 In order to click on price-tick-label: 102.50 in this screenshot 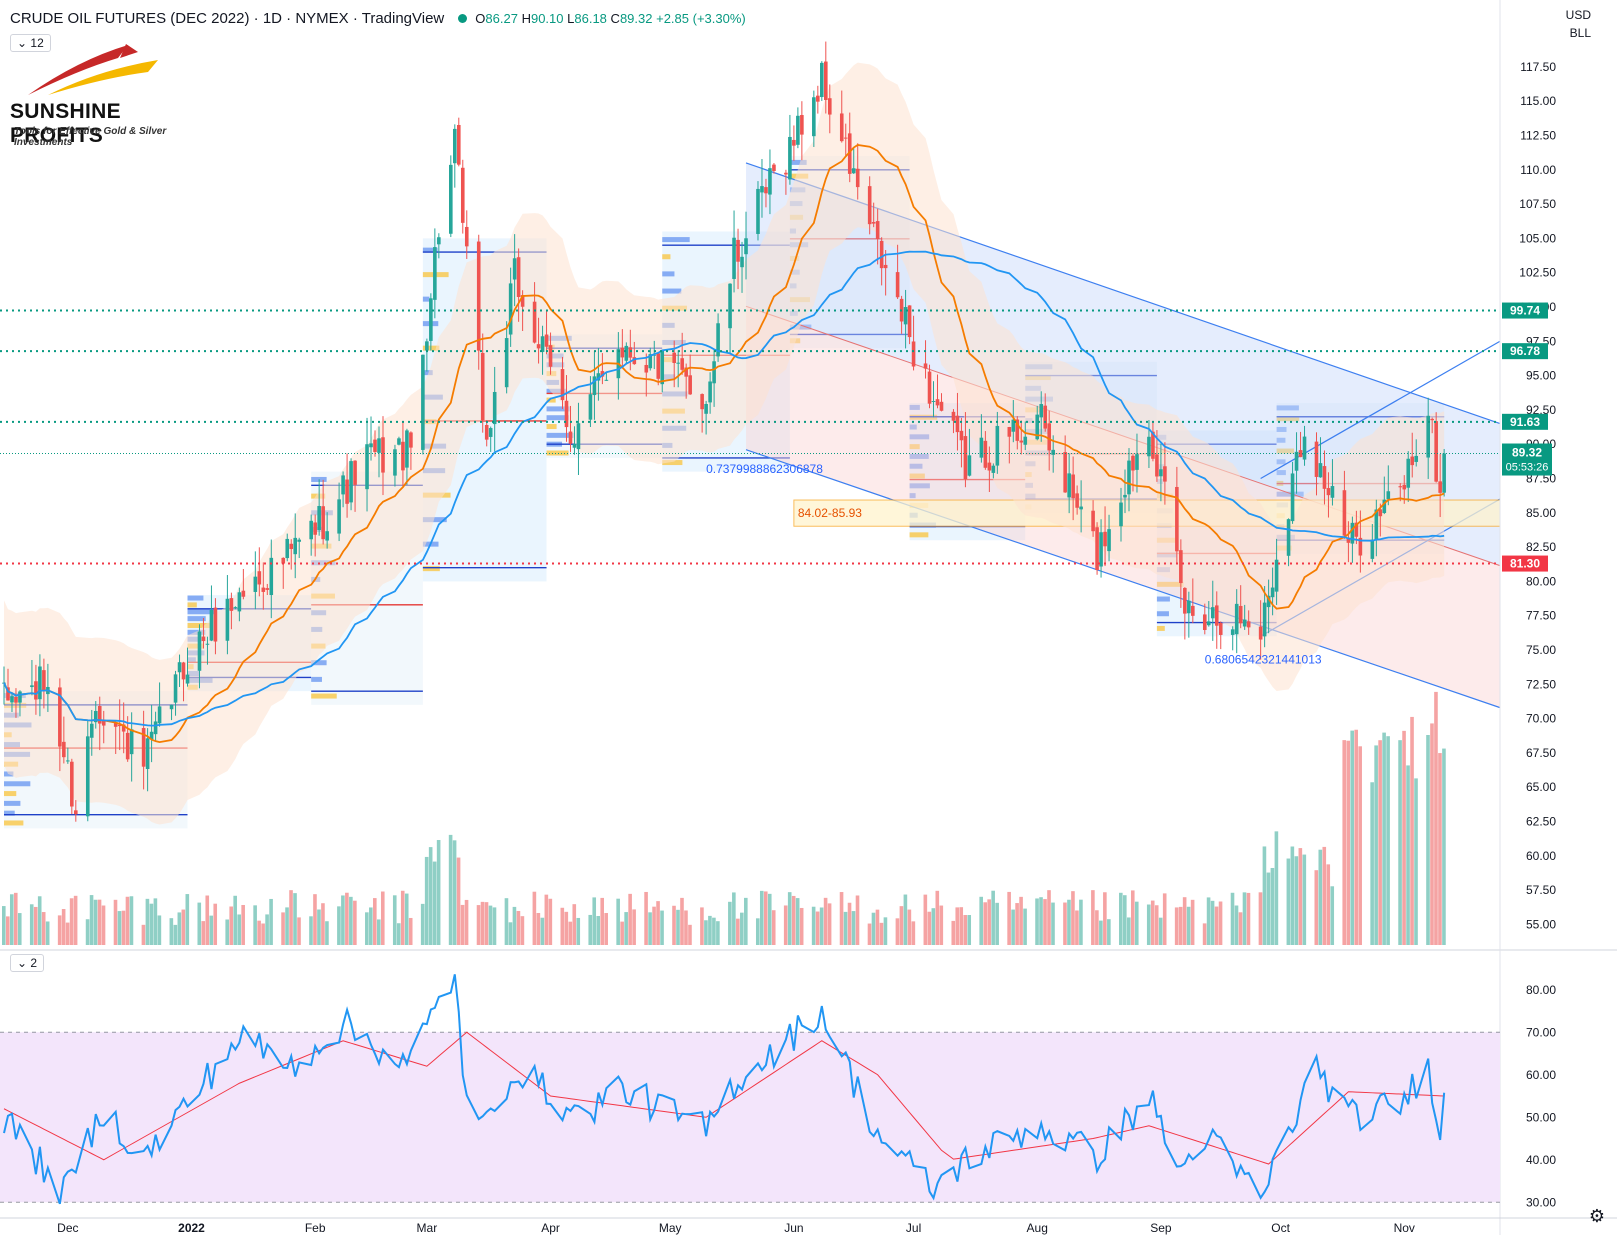, I will do `click(1537, 273)`.